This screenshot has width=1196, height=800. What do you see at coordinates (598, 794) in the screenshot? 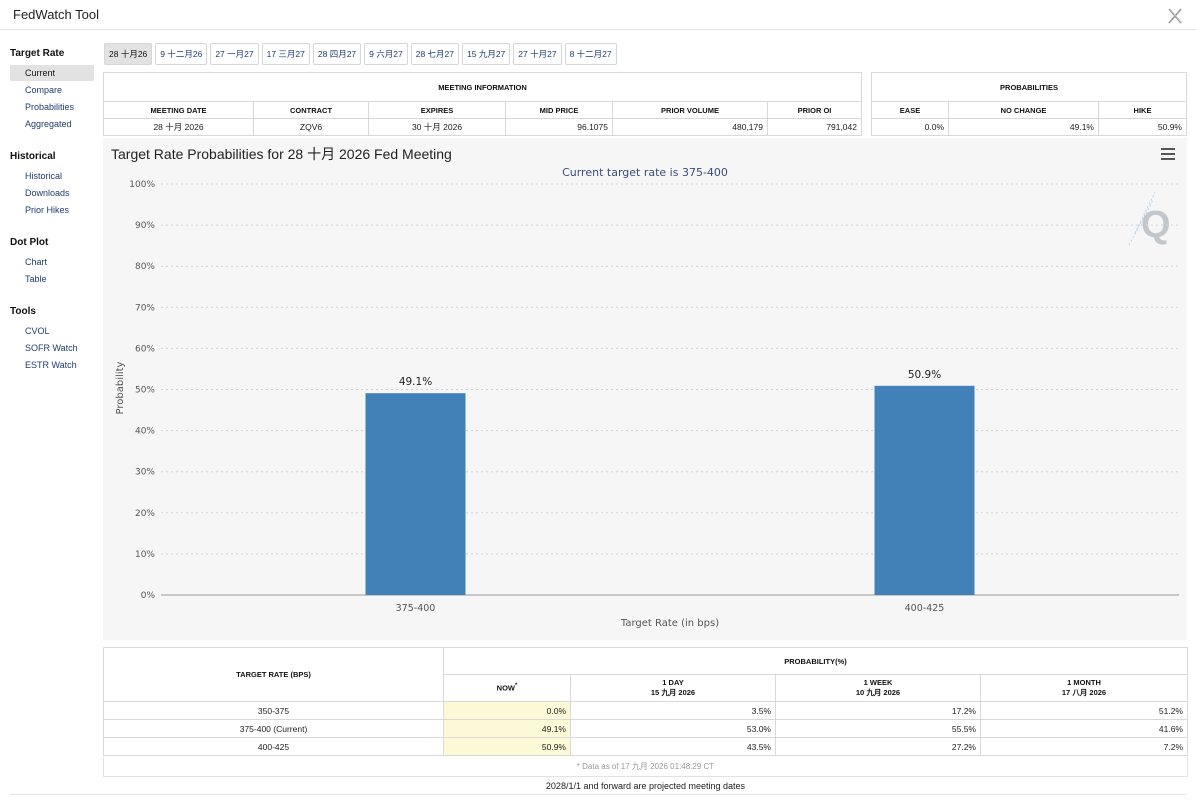
I see `bottom-divider` at bounding box center [598, 794].